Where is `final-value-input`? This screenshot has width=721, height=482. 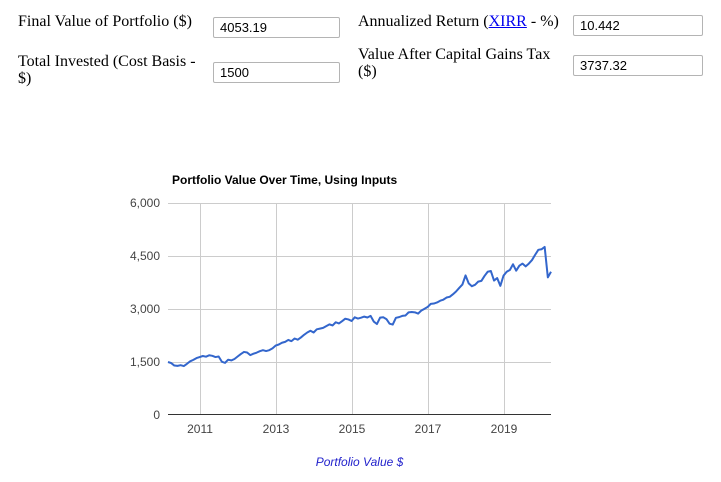
final-value-input is located at coordinates (276, 27).